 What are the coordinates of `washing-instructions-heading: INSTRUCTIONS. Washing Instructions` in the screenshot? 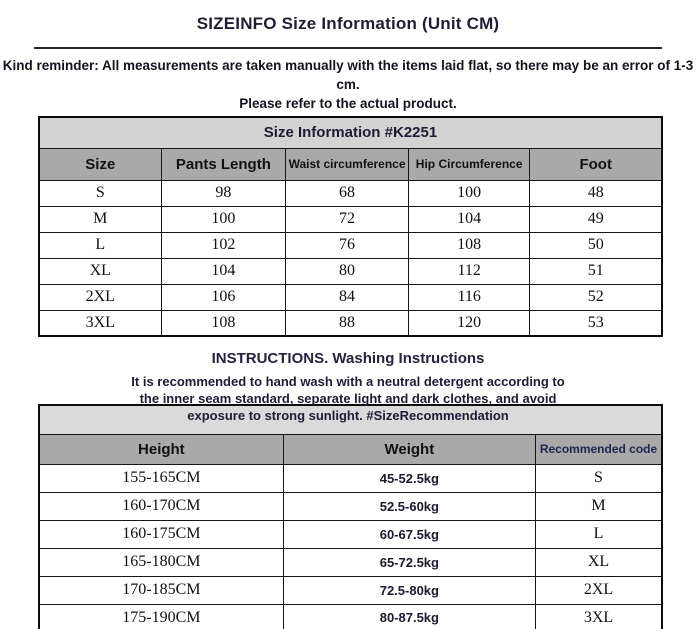 It's located at (348, 358).